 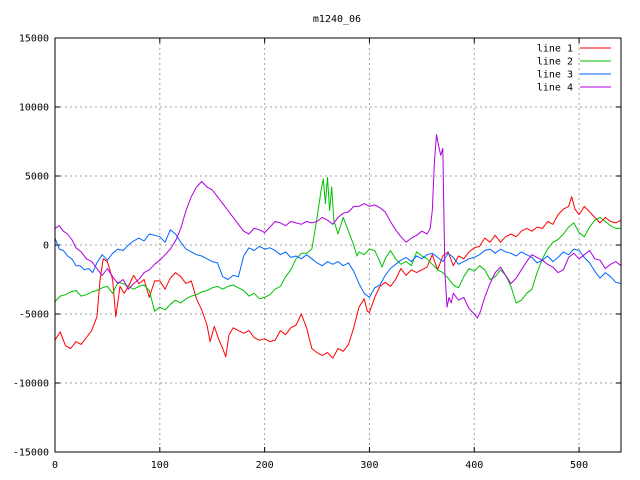 I want to click on y-tick-label: -15000, so click(x=31, y=453).